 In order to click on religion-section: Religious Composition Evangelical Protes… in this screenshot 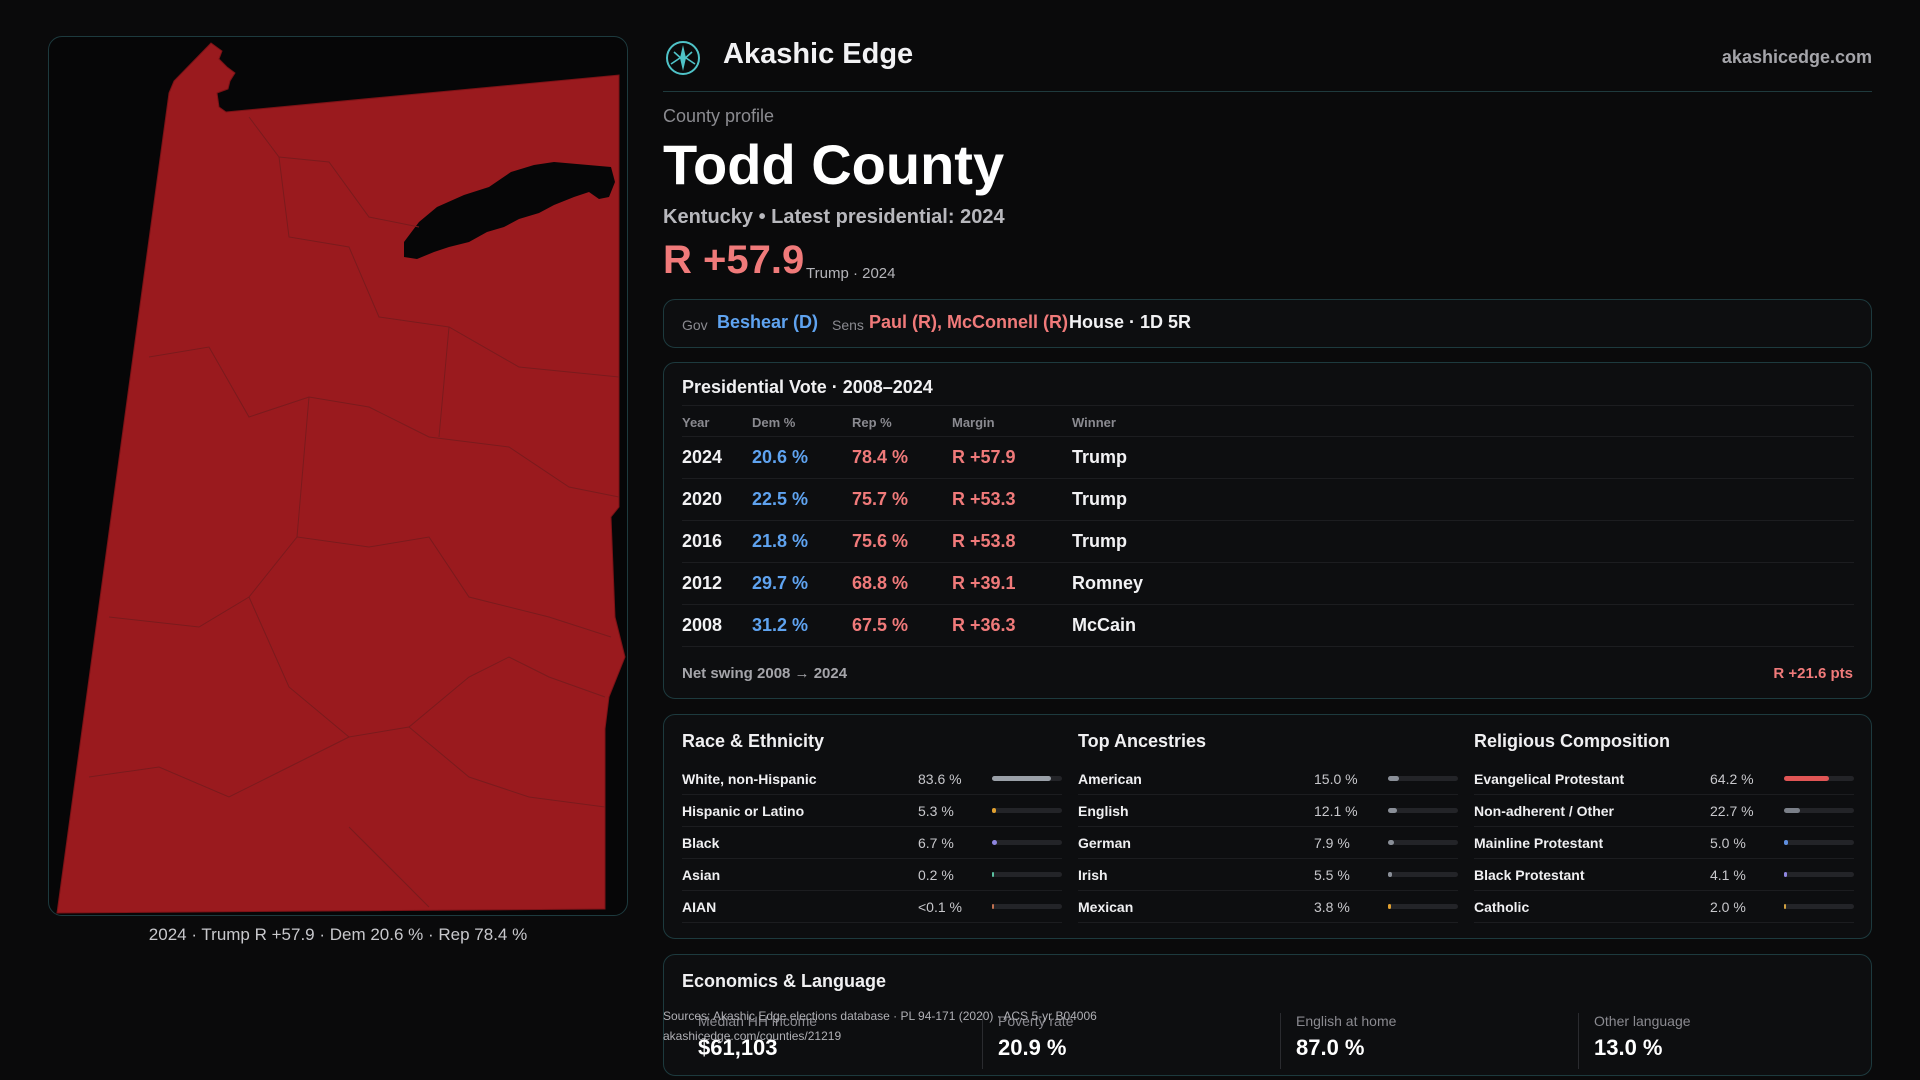, I will do `click(1664, 827)`.